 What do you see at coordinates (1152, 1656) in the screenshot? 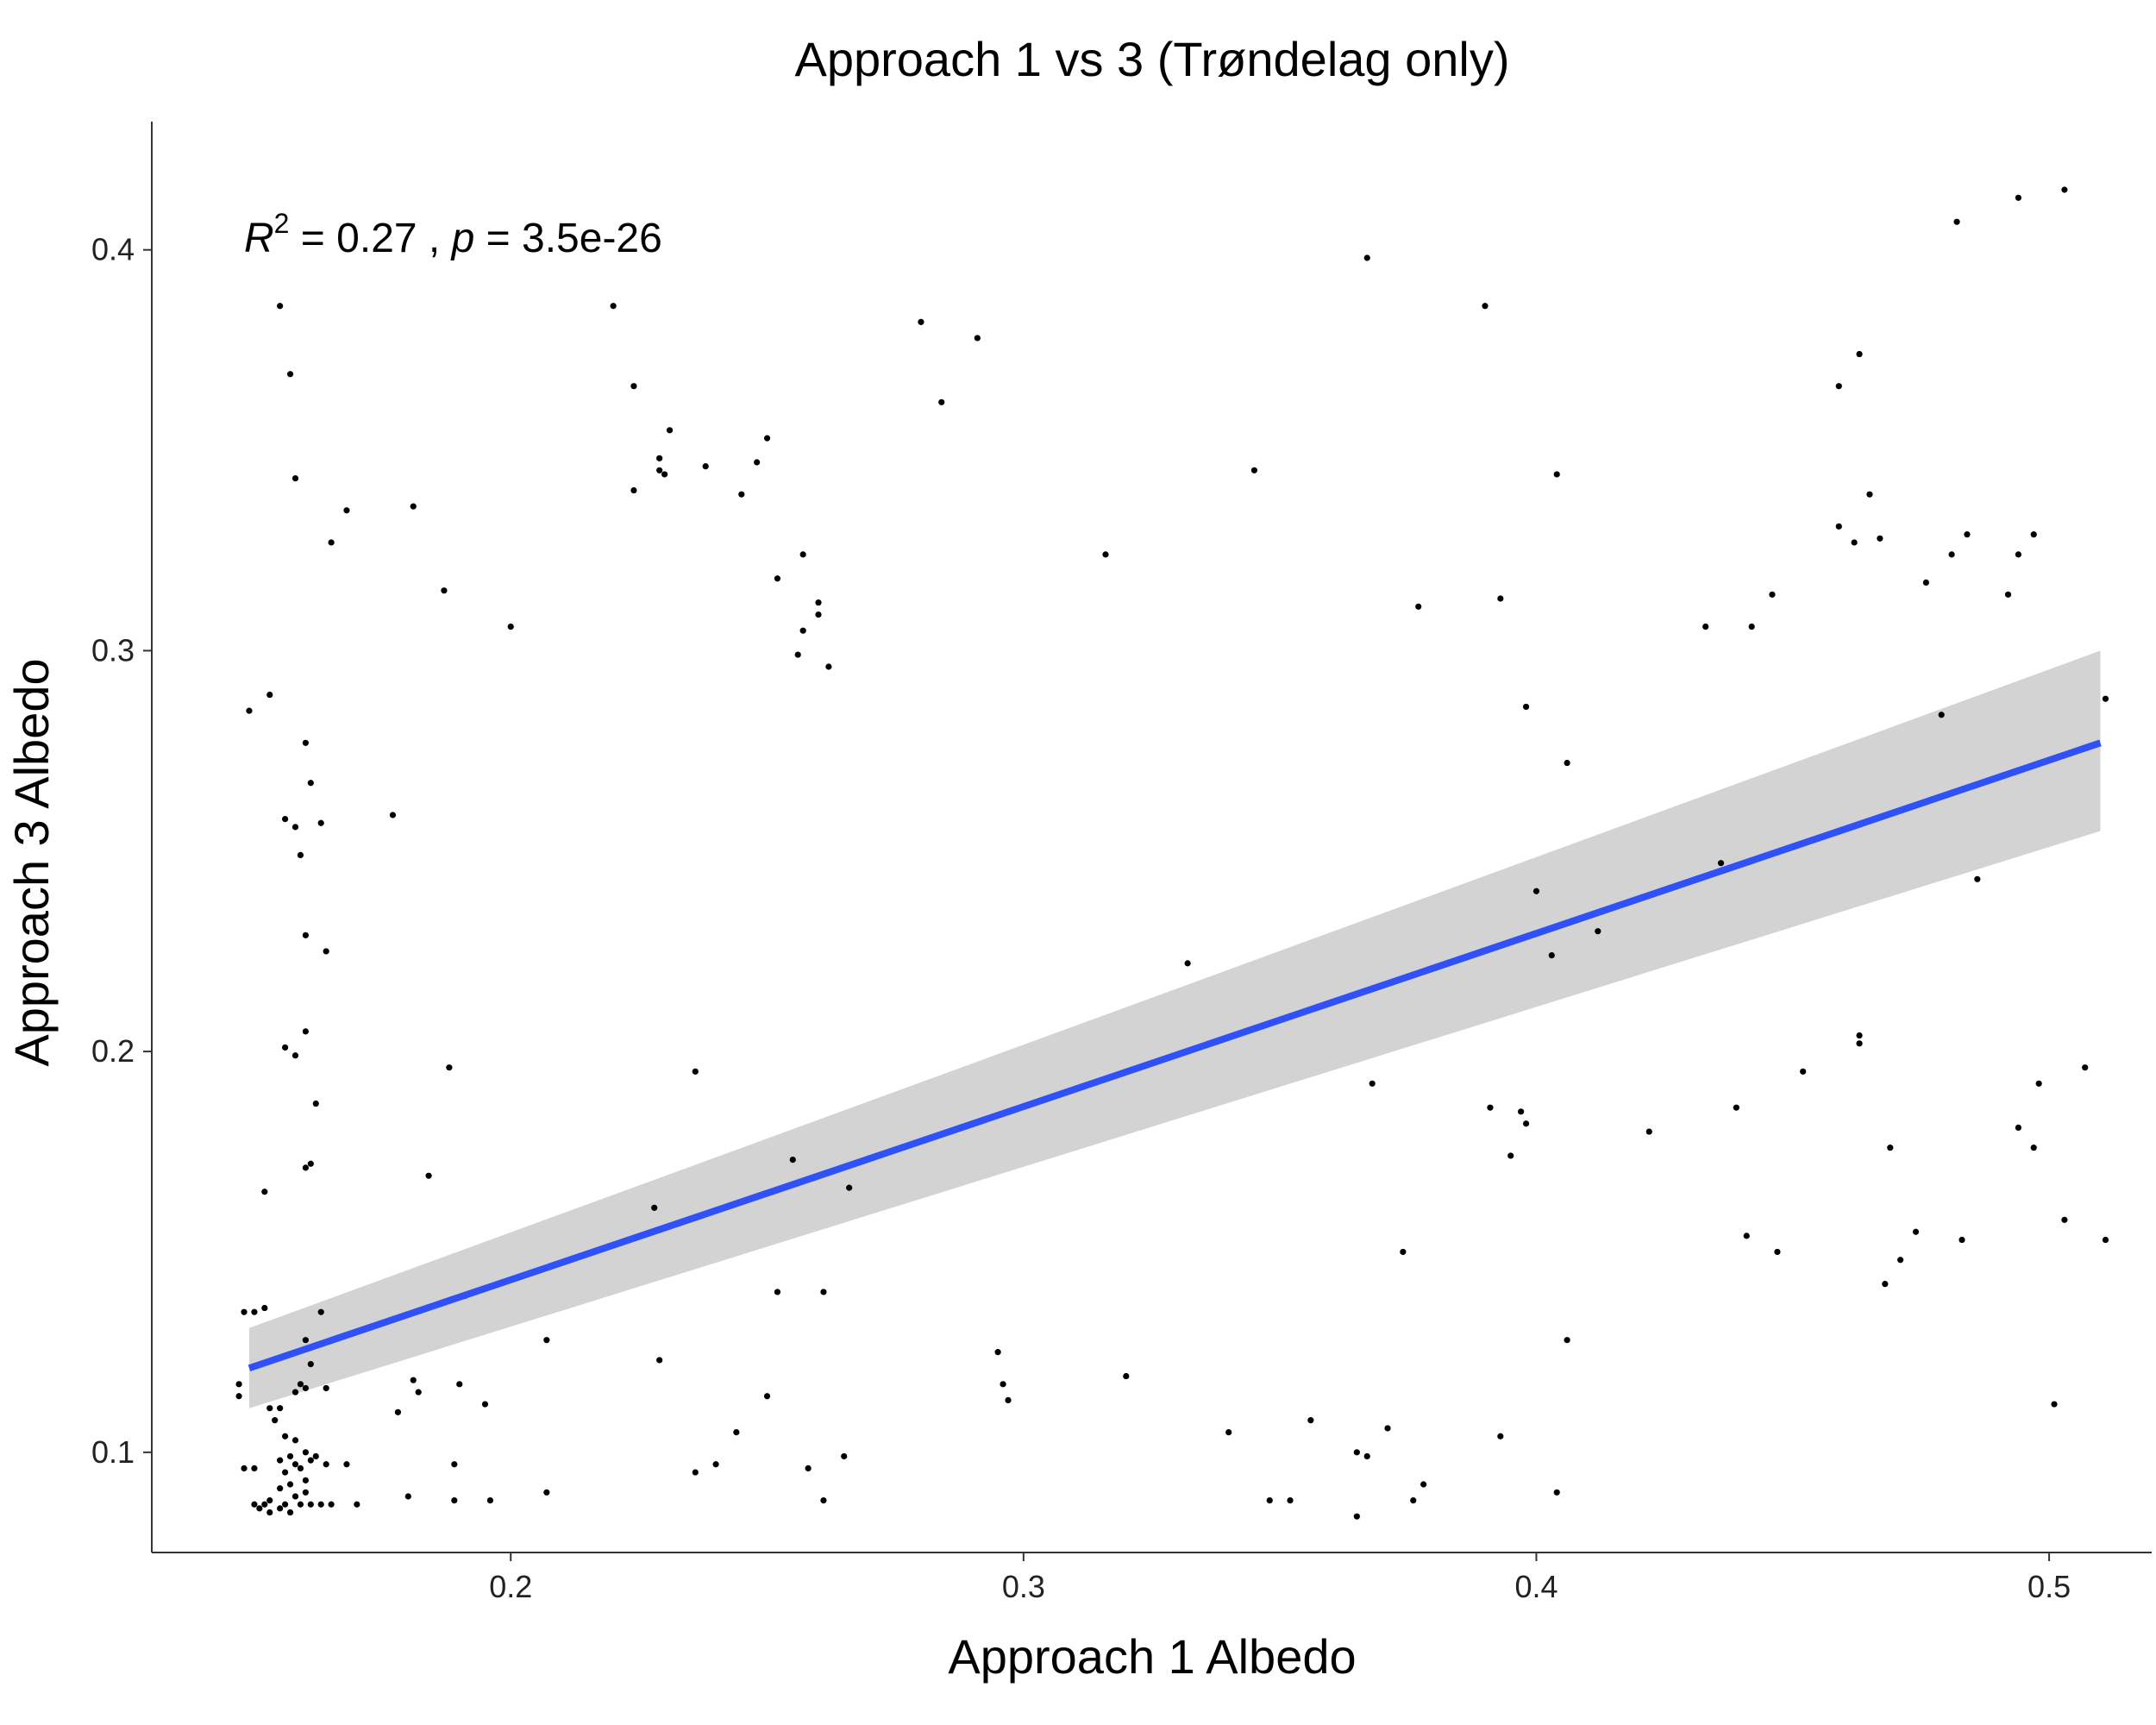
I see `x-axis-label: Approach 1 Albedo` at bounding box center [1152, 1656].